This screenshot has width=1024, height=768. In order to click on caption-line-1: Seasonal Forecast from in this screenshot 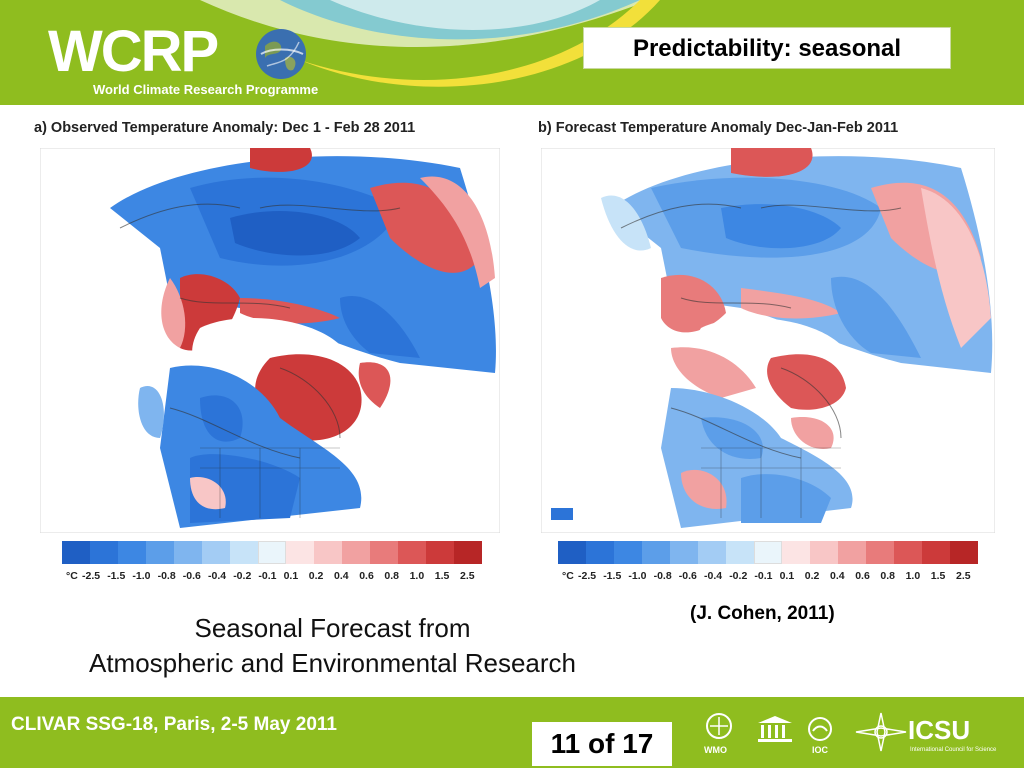, I will do `click(332, 628)`.